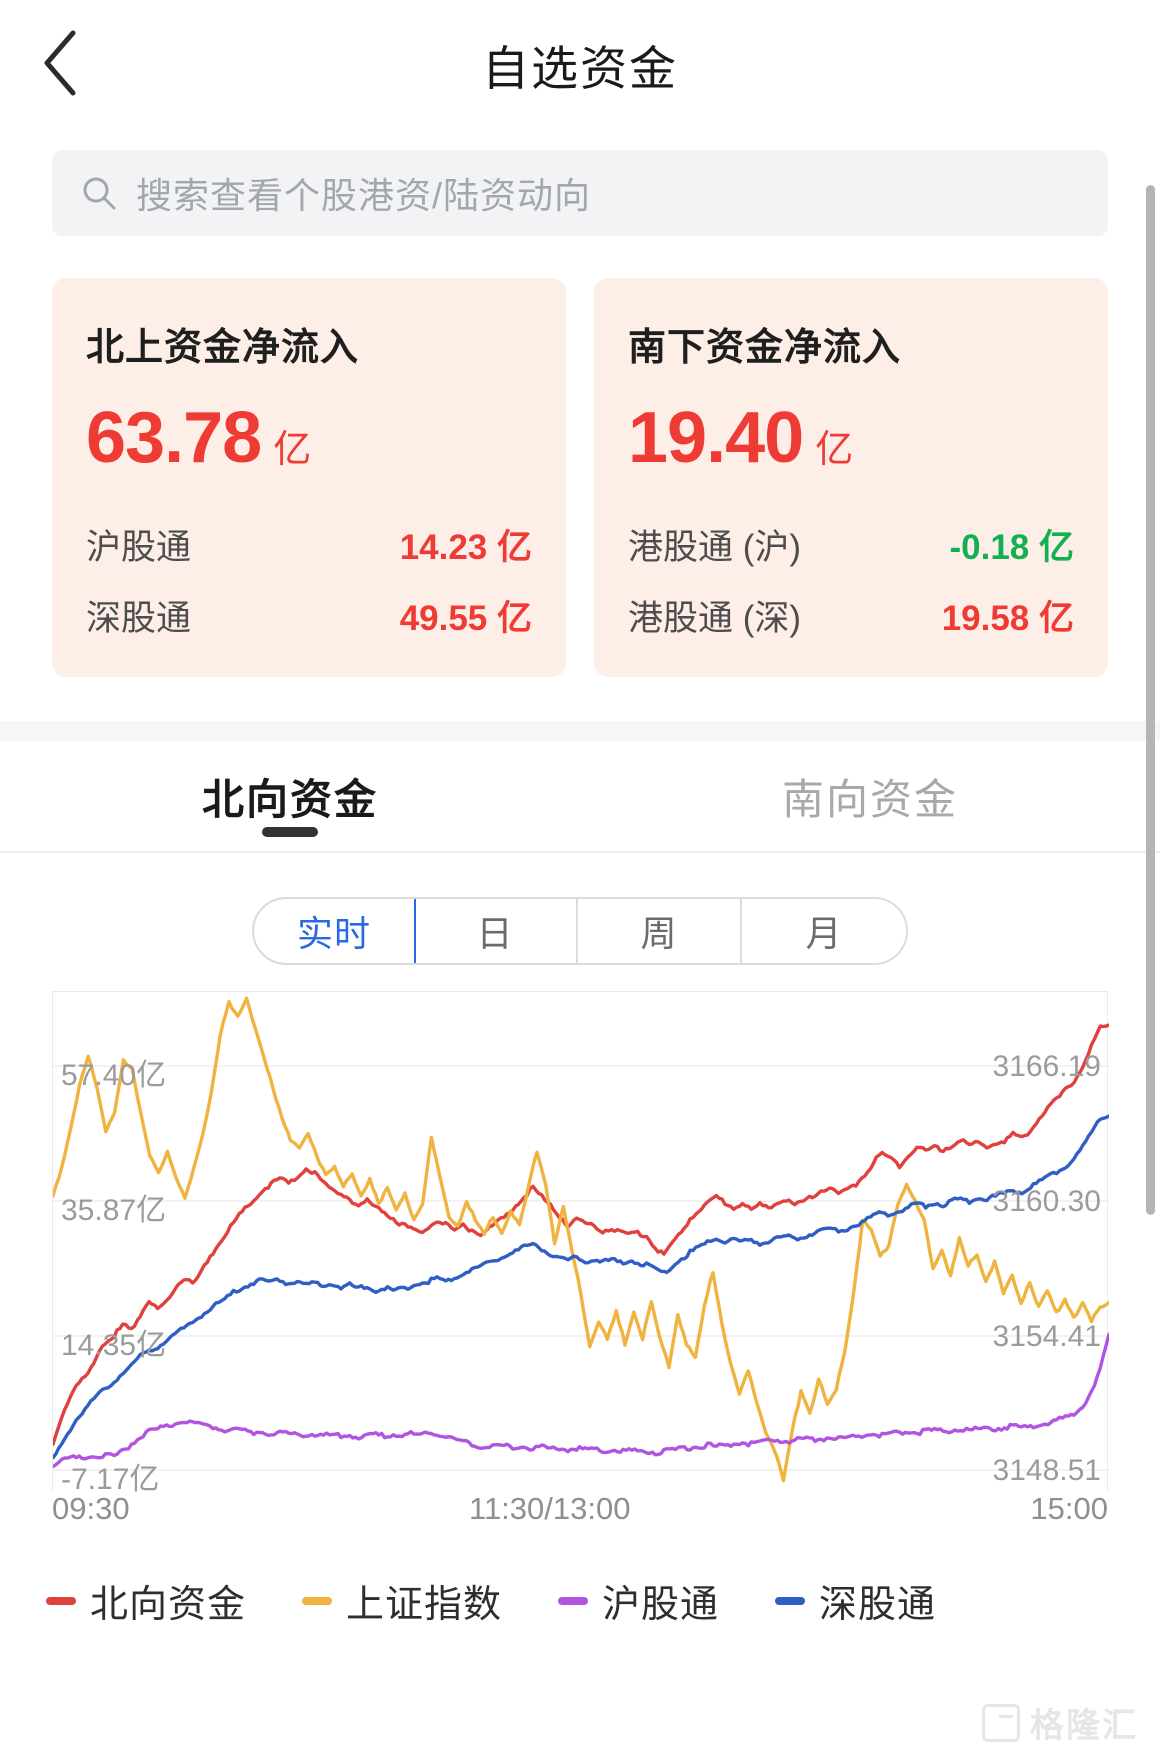  Describe the element at coordinates (581, 1400) in the screenshot. I see `chart-series-沪股通` at that location.